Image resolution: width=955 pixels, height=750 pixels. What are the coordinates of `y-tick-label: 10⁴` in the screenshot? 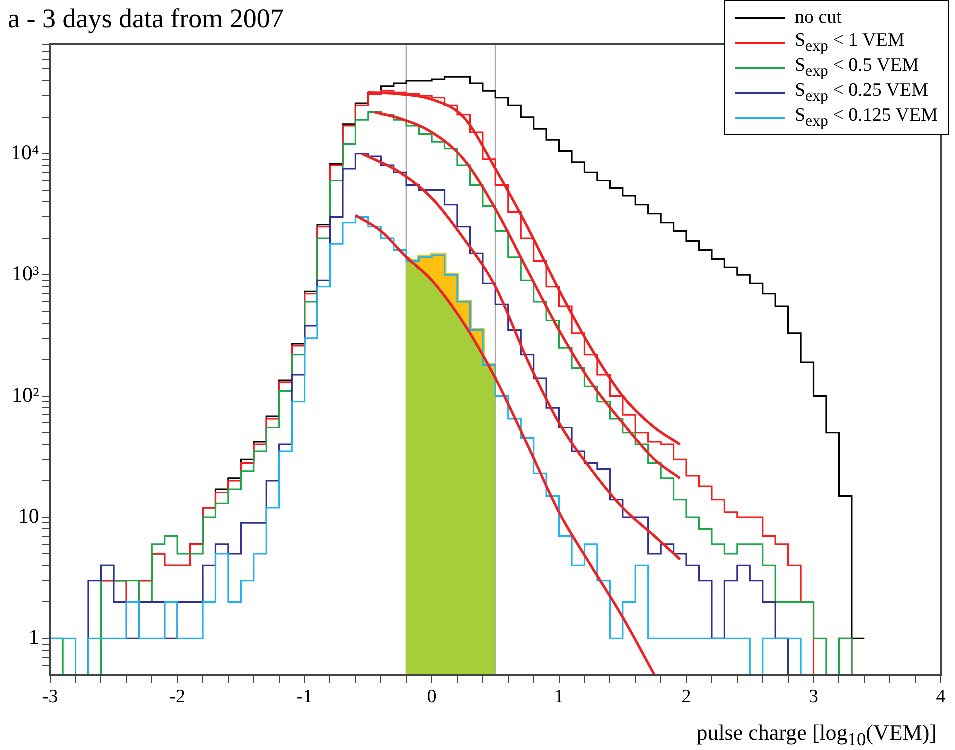 It's located at (25, 152).